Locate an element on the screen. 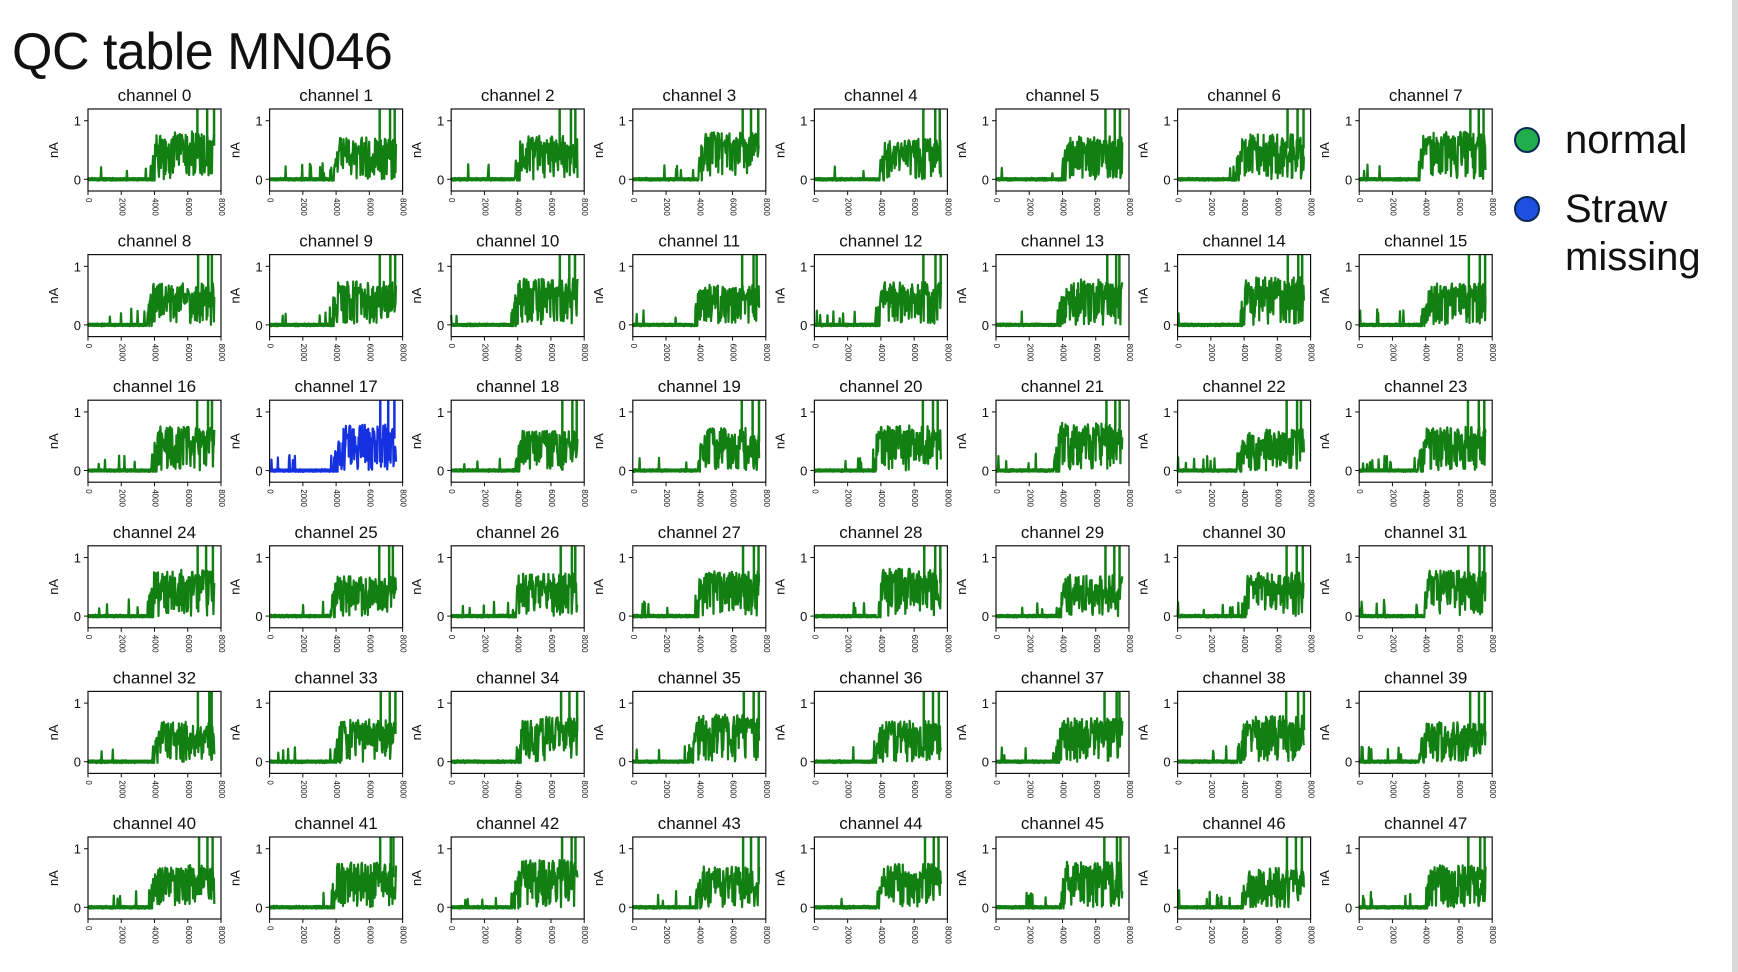 The height and width of the screenshot is (972, 1738). channel-panel: channel 5 nA 0 1 0 2000 4000 6000 8000 is located at coordinates (1044, 151).